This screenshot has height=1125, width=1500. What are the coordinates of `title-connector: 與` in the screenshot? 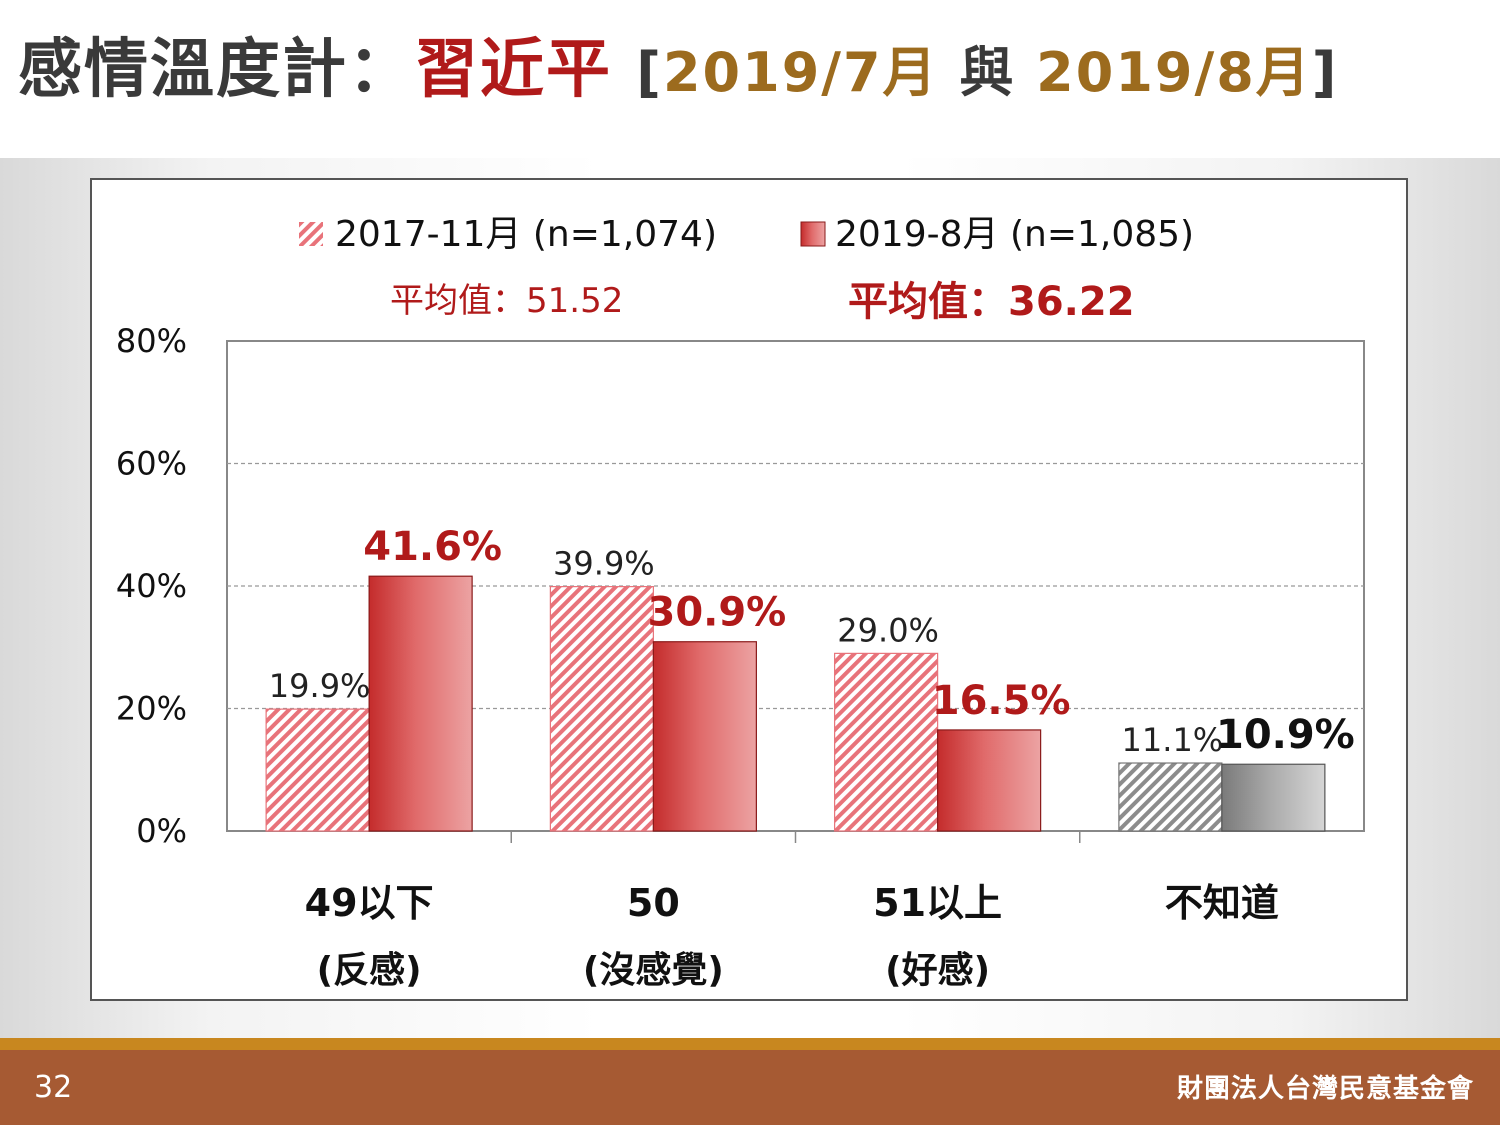 It's located at (987, 72).